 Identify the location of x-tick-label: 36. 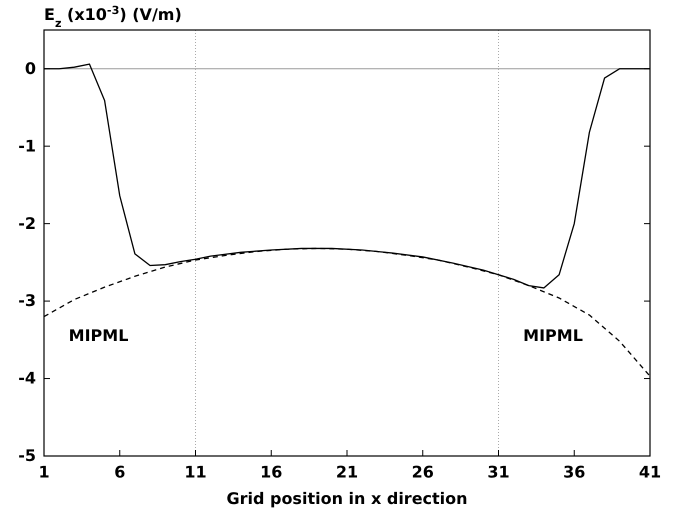
(574, 472).